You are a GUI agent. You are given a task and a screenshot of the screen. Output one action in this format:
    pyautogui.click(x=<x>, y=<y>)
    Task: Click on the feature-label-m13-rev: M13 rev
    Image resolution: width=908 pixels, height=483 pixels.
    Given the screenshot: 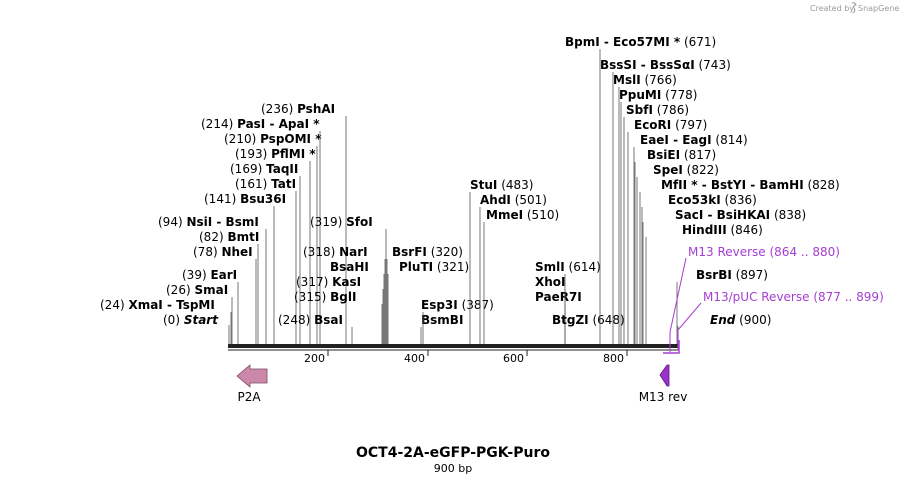 What is the action you would take?
    pyautogui.click(x=663, y=397)
    